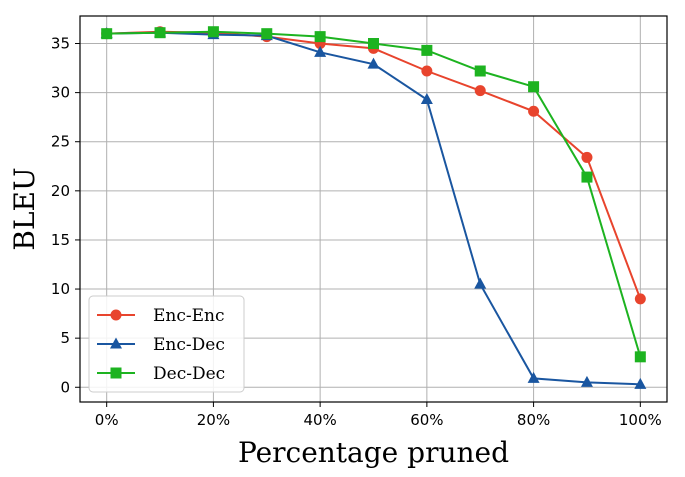 This screenshot has height=477, width=685. What do you see at coordinates (24, 208) in the screenshot?
I see `y-axis-label: BLEU` at bounding box center [24, 208].